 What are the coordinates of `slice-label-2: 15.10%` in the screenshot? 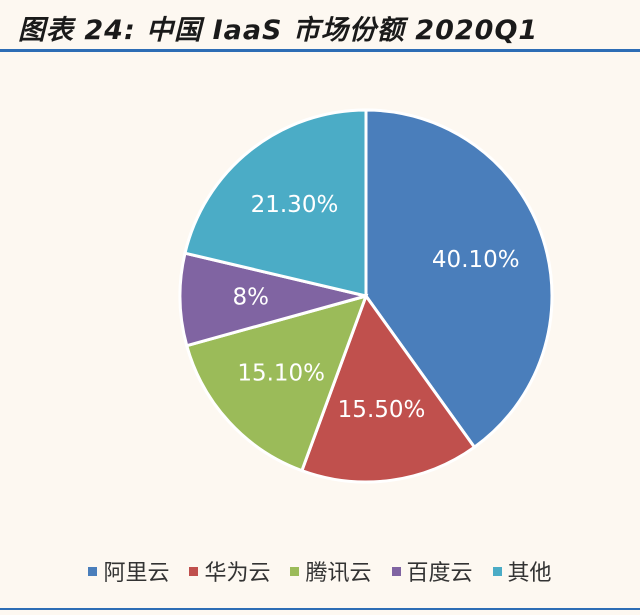 It's located at (281, 374).